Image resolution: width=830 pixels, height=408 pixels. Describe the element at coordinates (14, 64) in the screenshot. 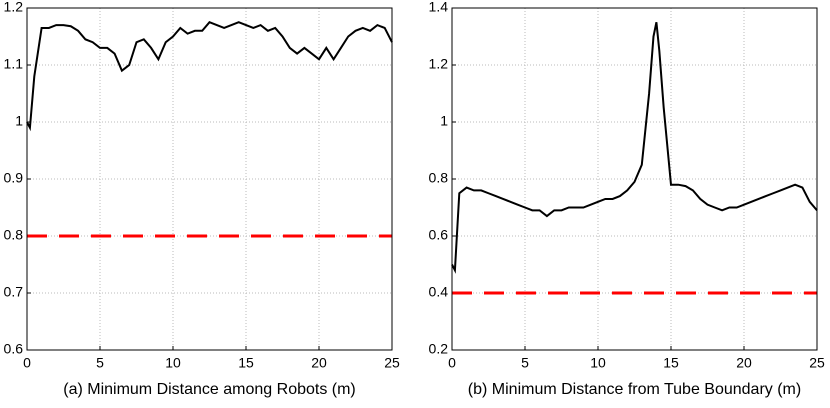

I see `y-tick-label: 1.1` at that location.